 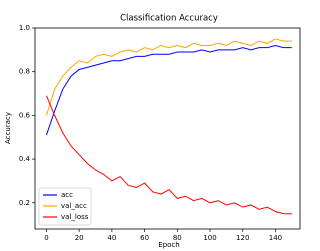 What do you see at coordinates (242, 238) in the screenshot?
I see `x-tick-label: 120` at bounding box center [242, 238].